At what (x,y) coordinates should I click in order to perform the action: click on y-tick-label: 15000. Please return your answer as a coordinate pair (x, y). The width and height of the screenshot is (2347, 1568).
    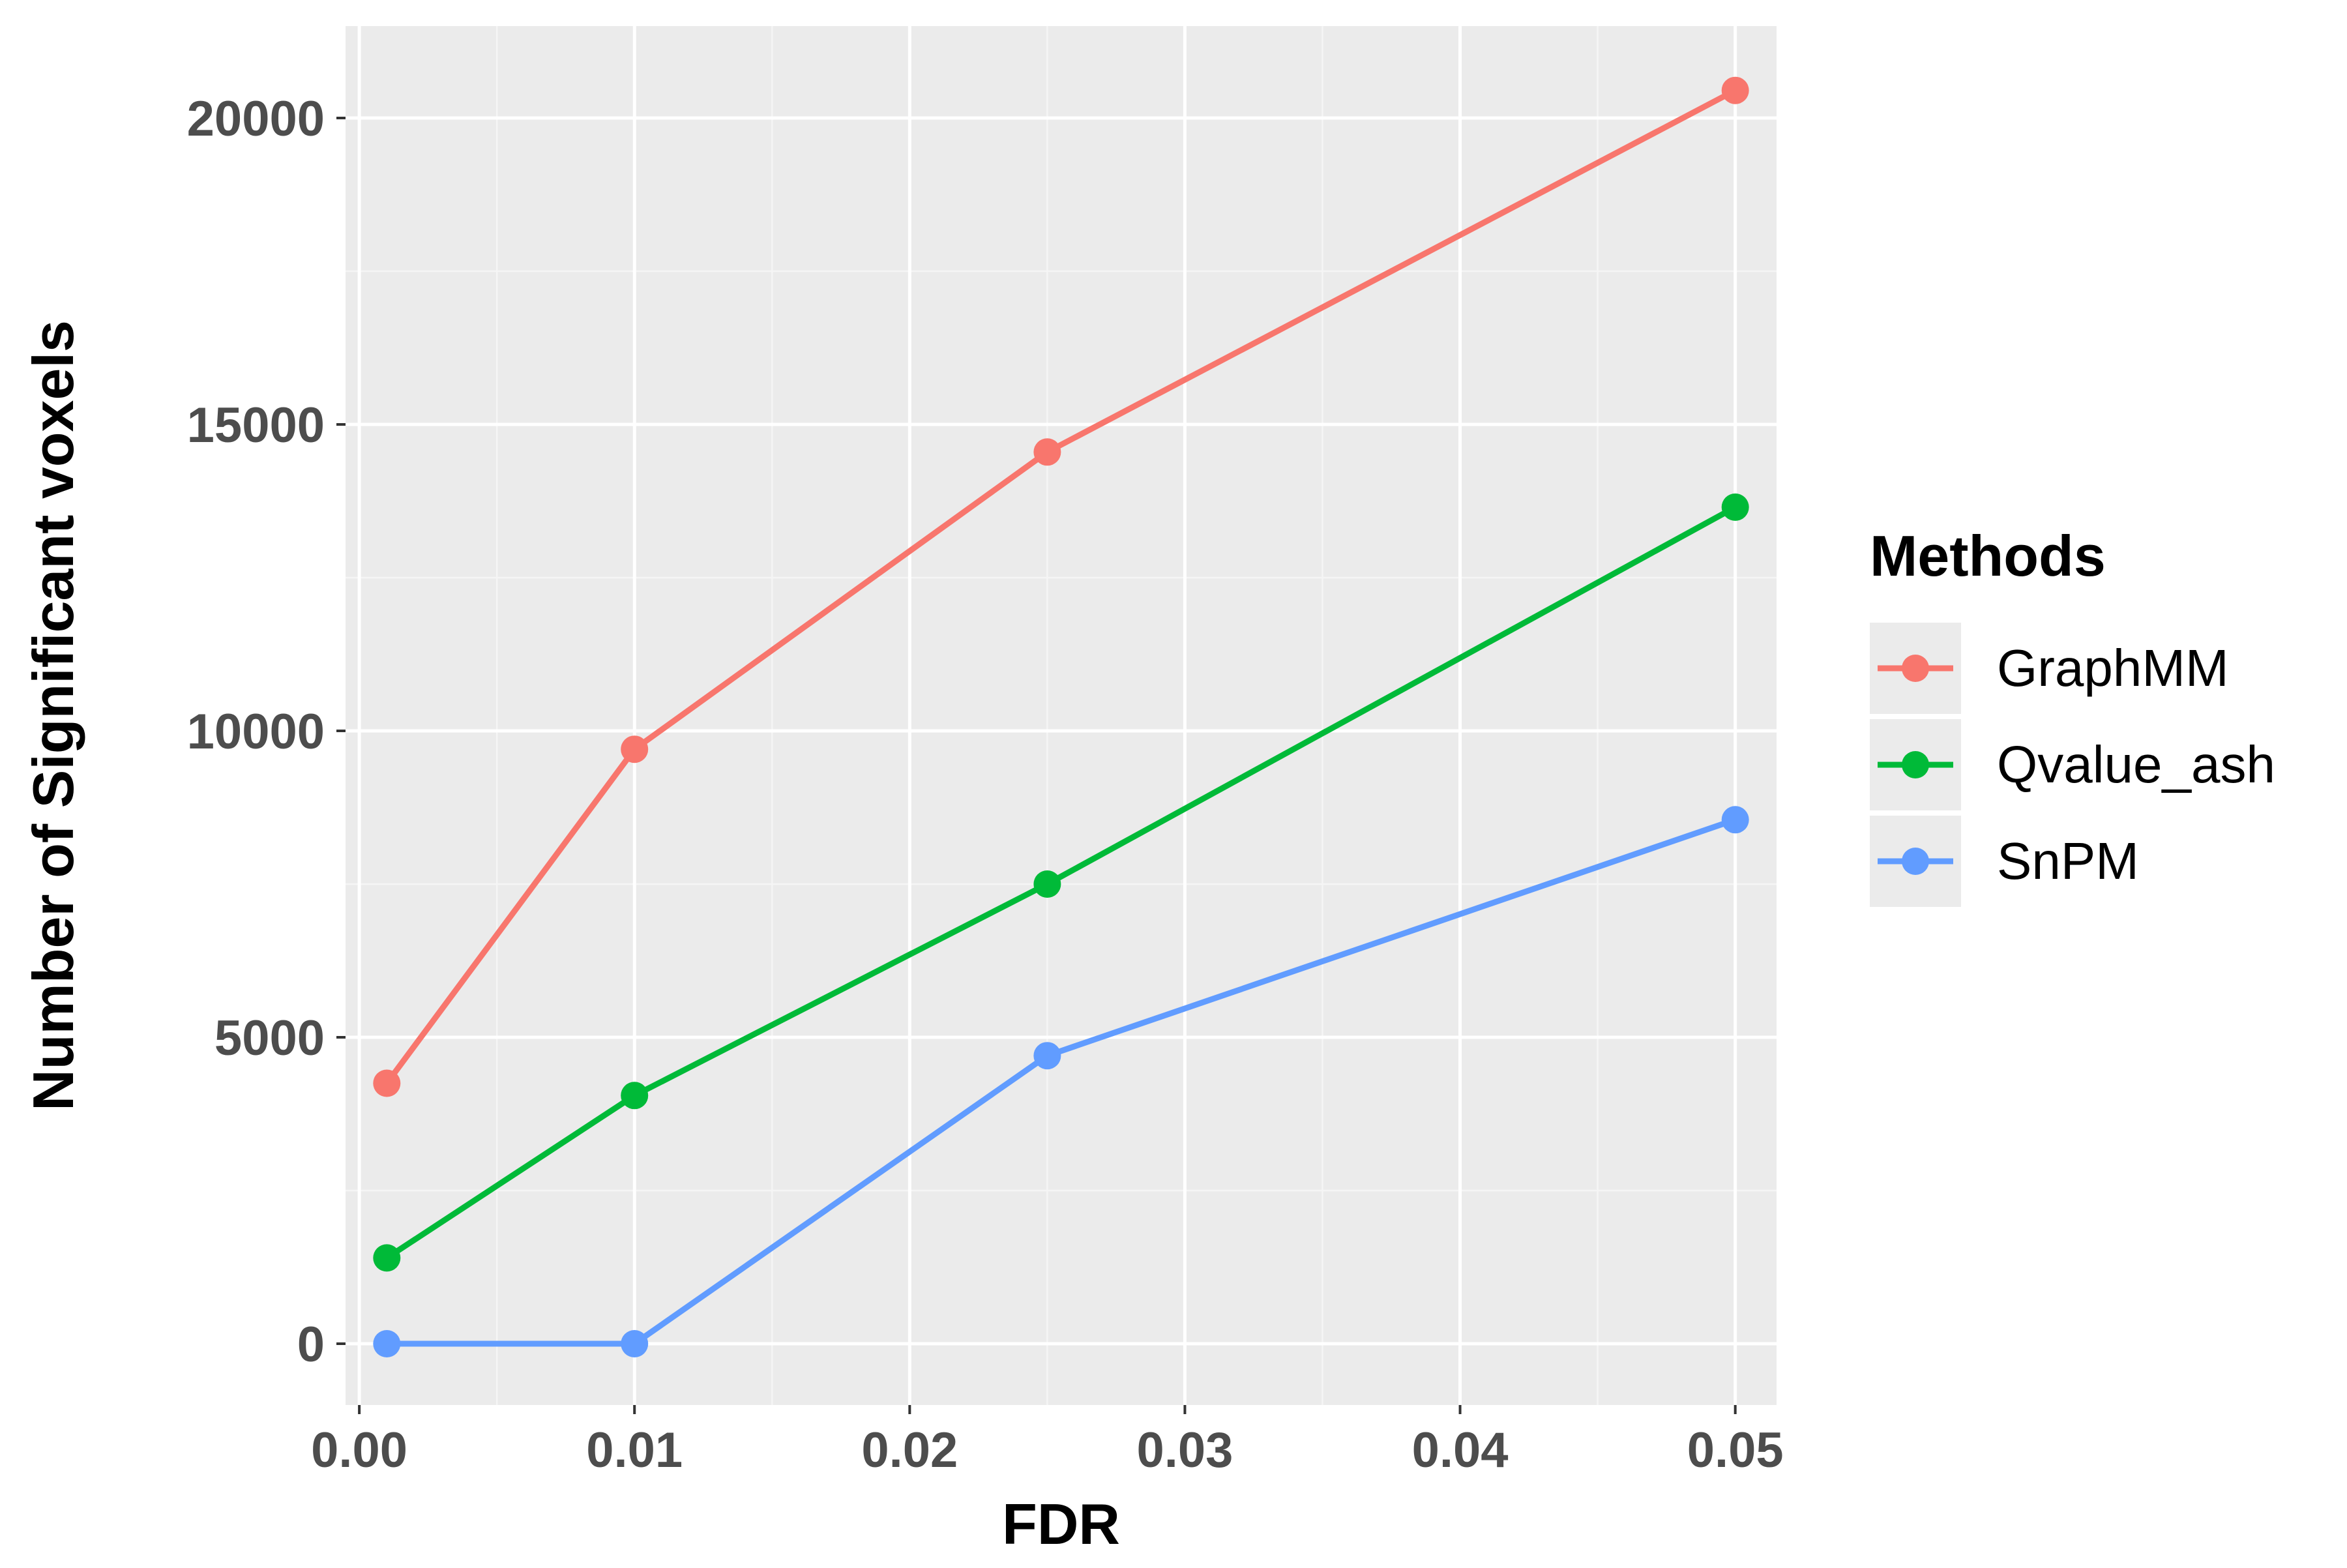
    Looking at the image, I should click on (256, 426).